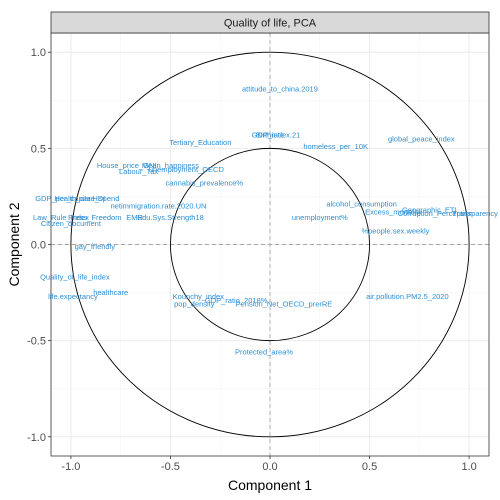  I want to click on x-tick-label: -0.5, so click(170, 467).